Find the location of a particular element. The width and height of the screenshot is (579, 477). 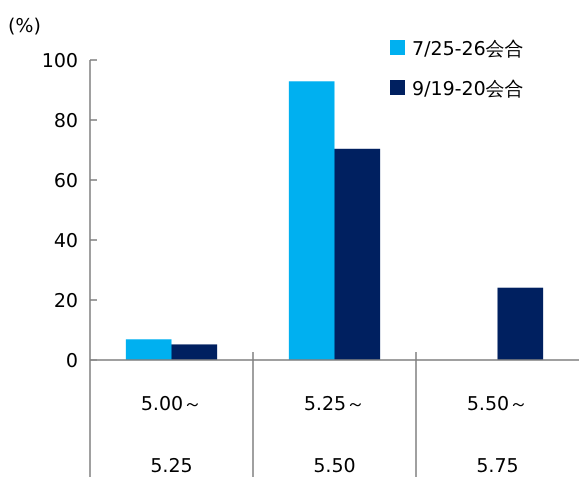

y-tick-label: 60 is located at coordinates (66, 181).